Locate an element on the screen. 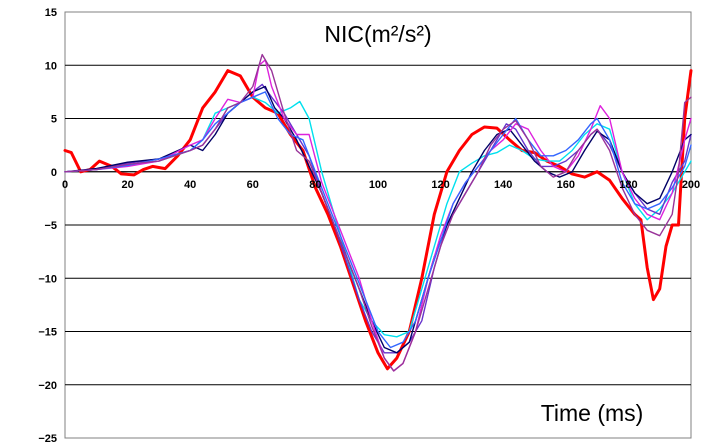  y-tick-label: −15 is located at coordinates (47, 333).